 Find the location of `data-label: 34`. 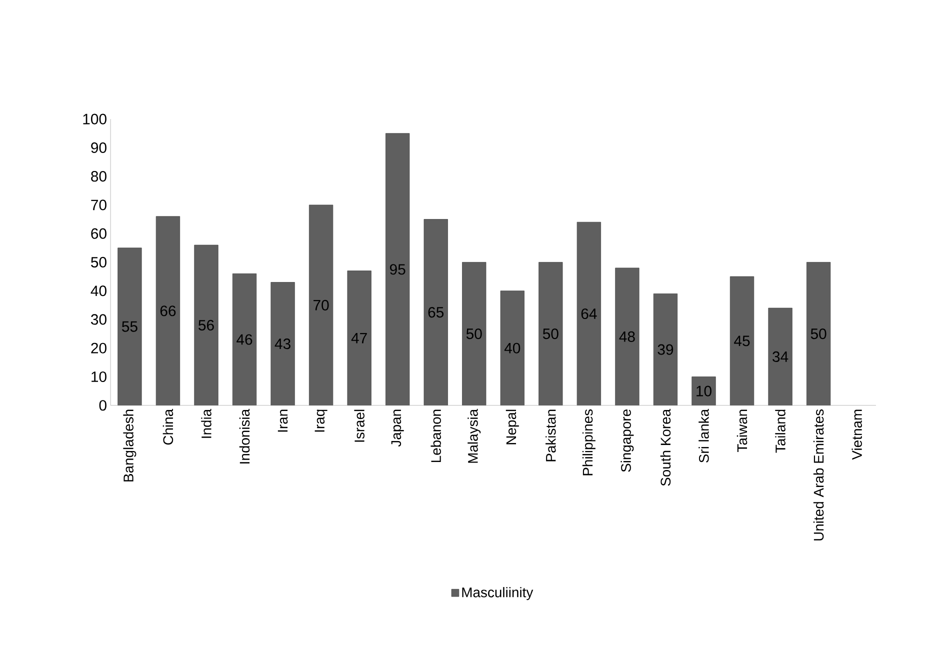

data-label: 34 is located at coordinates (780, 356).